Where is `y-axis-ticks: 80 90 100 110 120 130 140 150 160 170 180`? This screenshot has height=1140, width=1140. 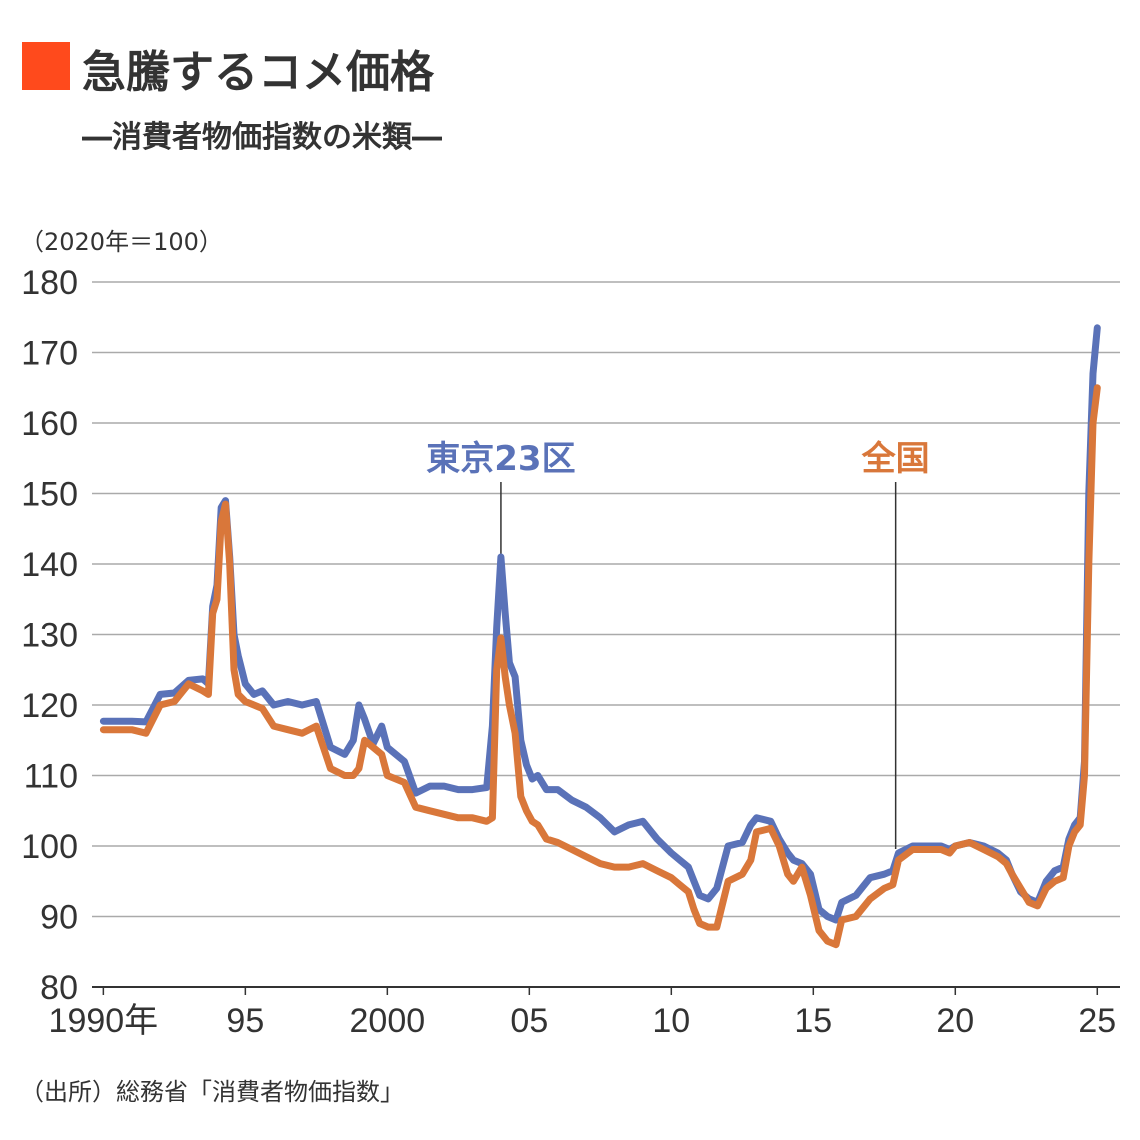
y-axis-ticks: 80 90 100 110 120 130 140 150 160 170 180 is located at coordinates (49, 635).